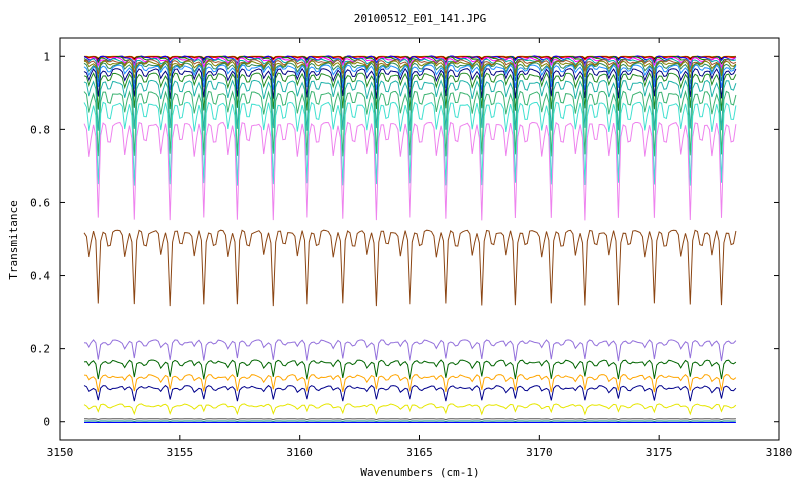  Describe the element at coordinates (539, 452) in the screenshot. I see `x-tick-label: 3170` at that location.